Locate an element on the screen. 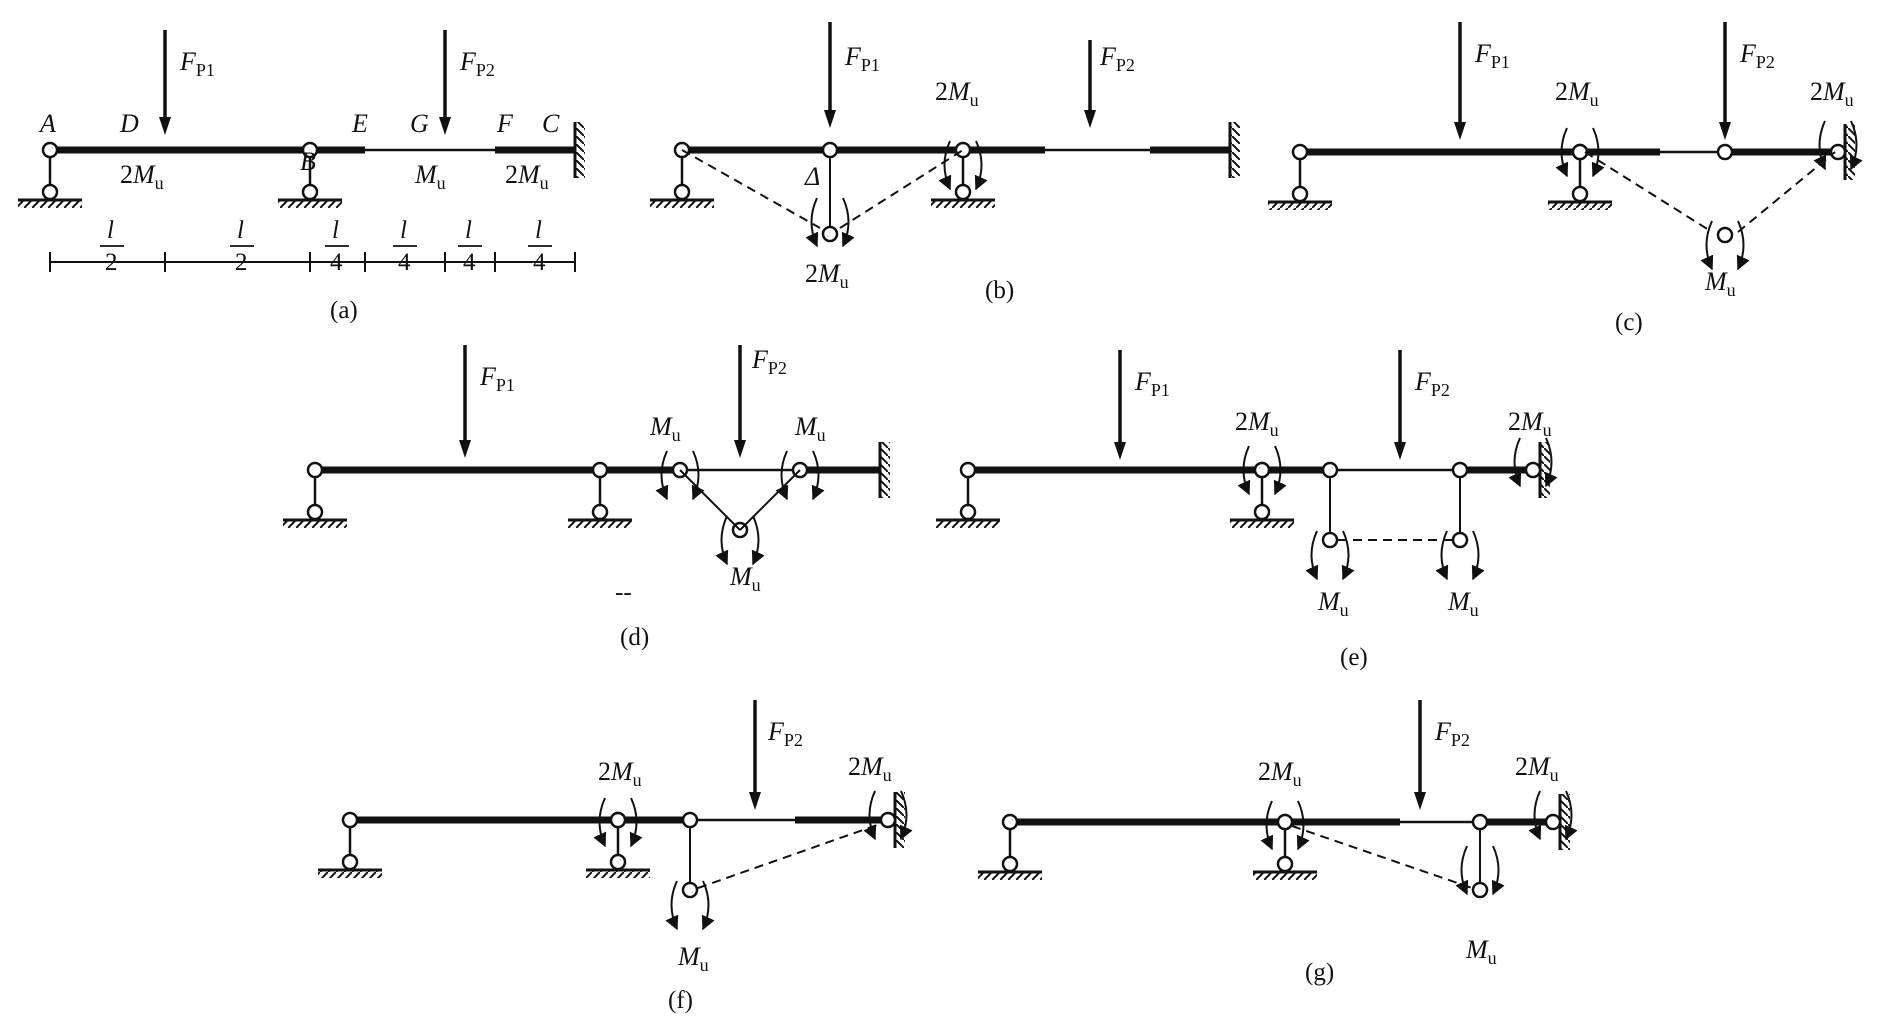  point-label-D: D is located at coordinates (129, 123).